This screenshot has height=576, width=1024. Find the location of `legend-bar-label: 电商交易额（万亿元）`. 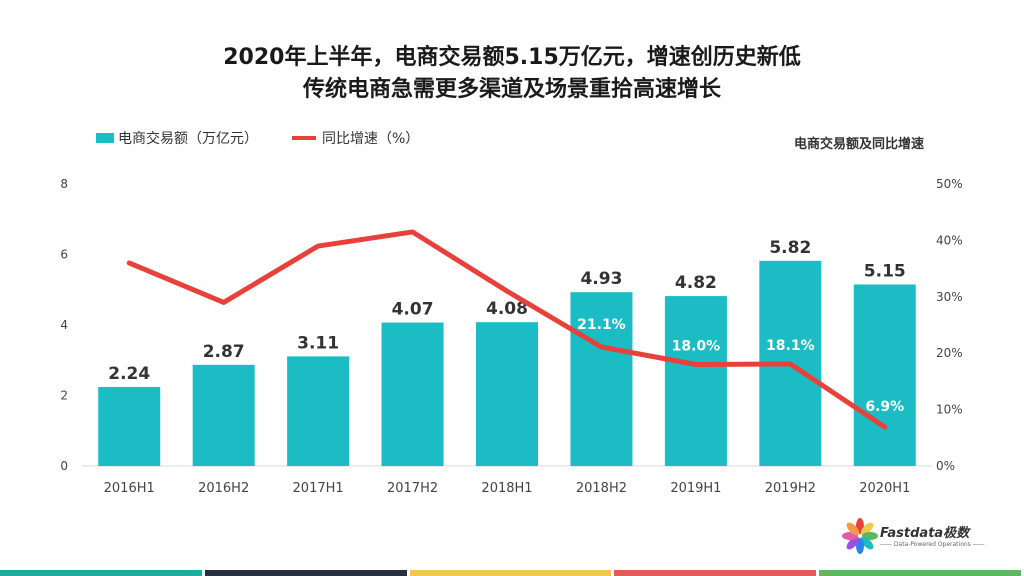

legend-bar-label: 电商交易额（万亿元） is located at coordinates (188, 139).